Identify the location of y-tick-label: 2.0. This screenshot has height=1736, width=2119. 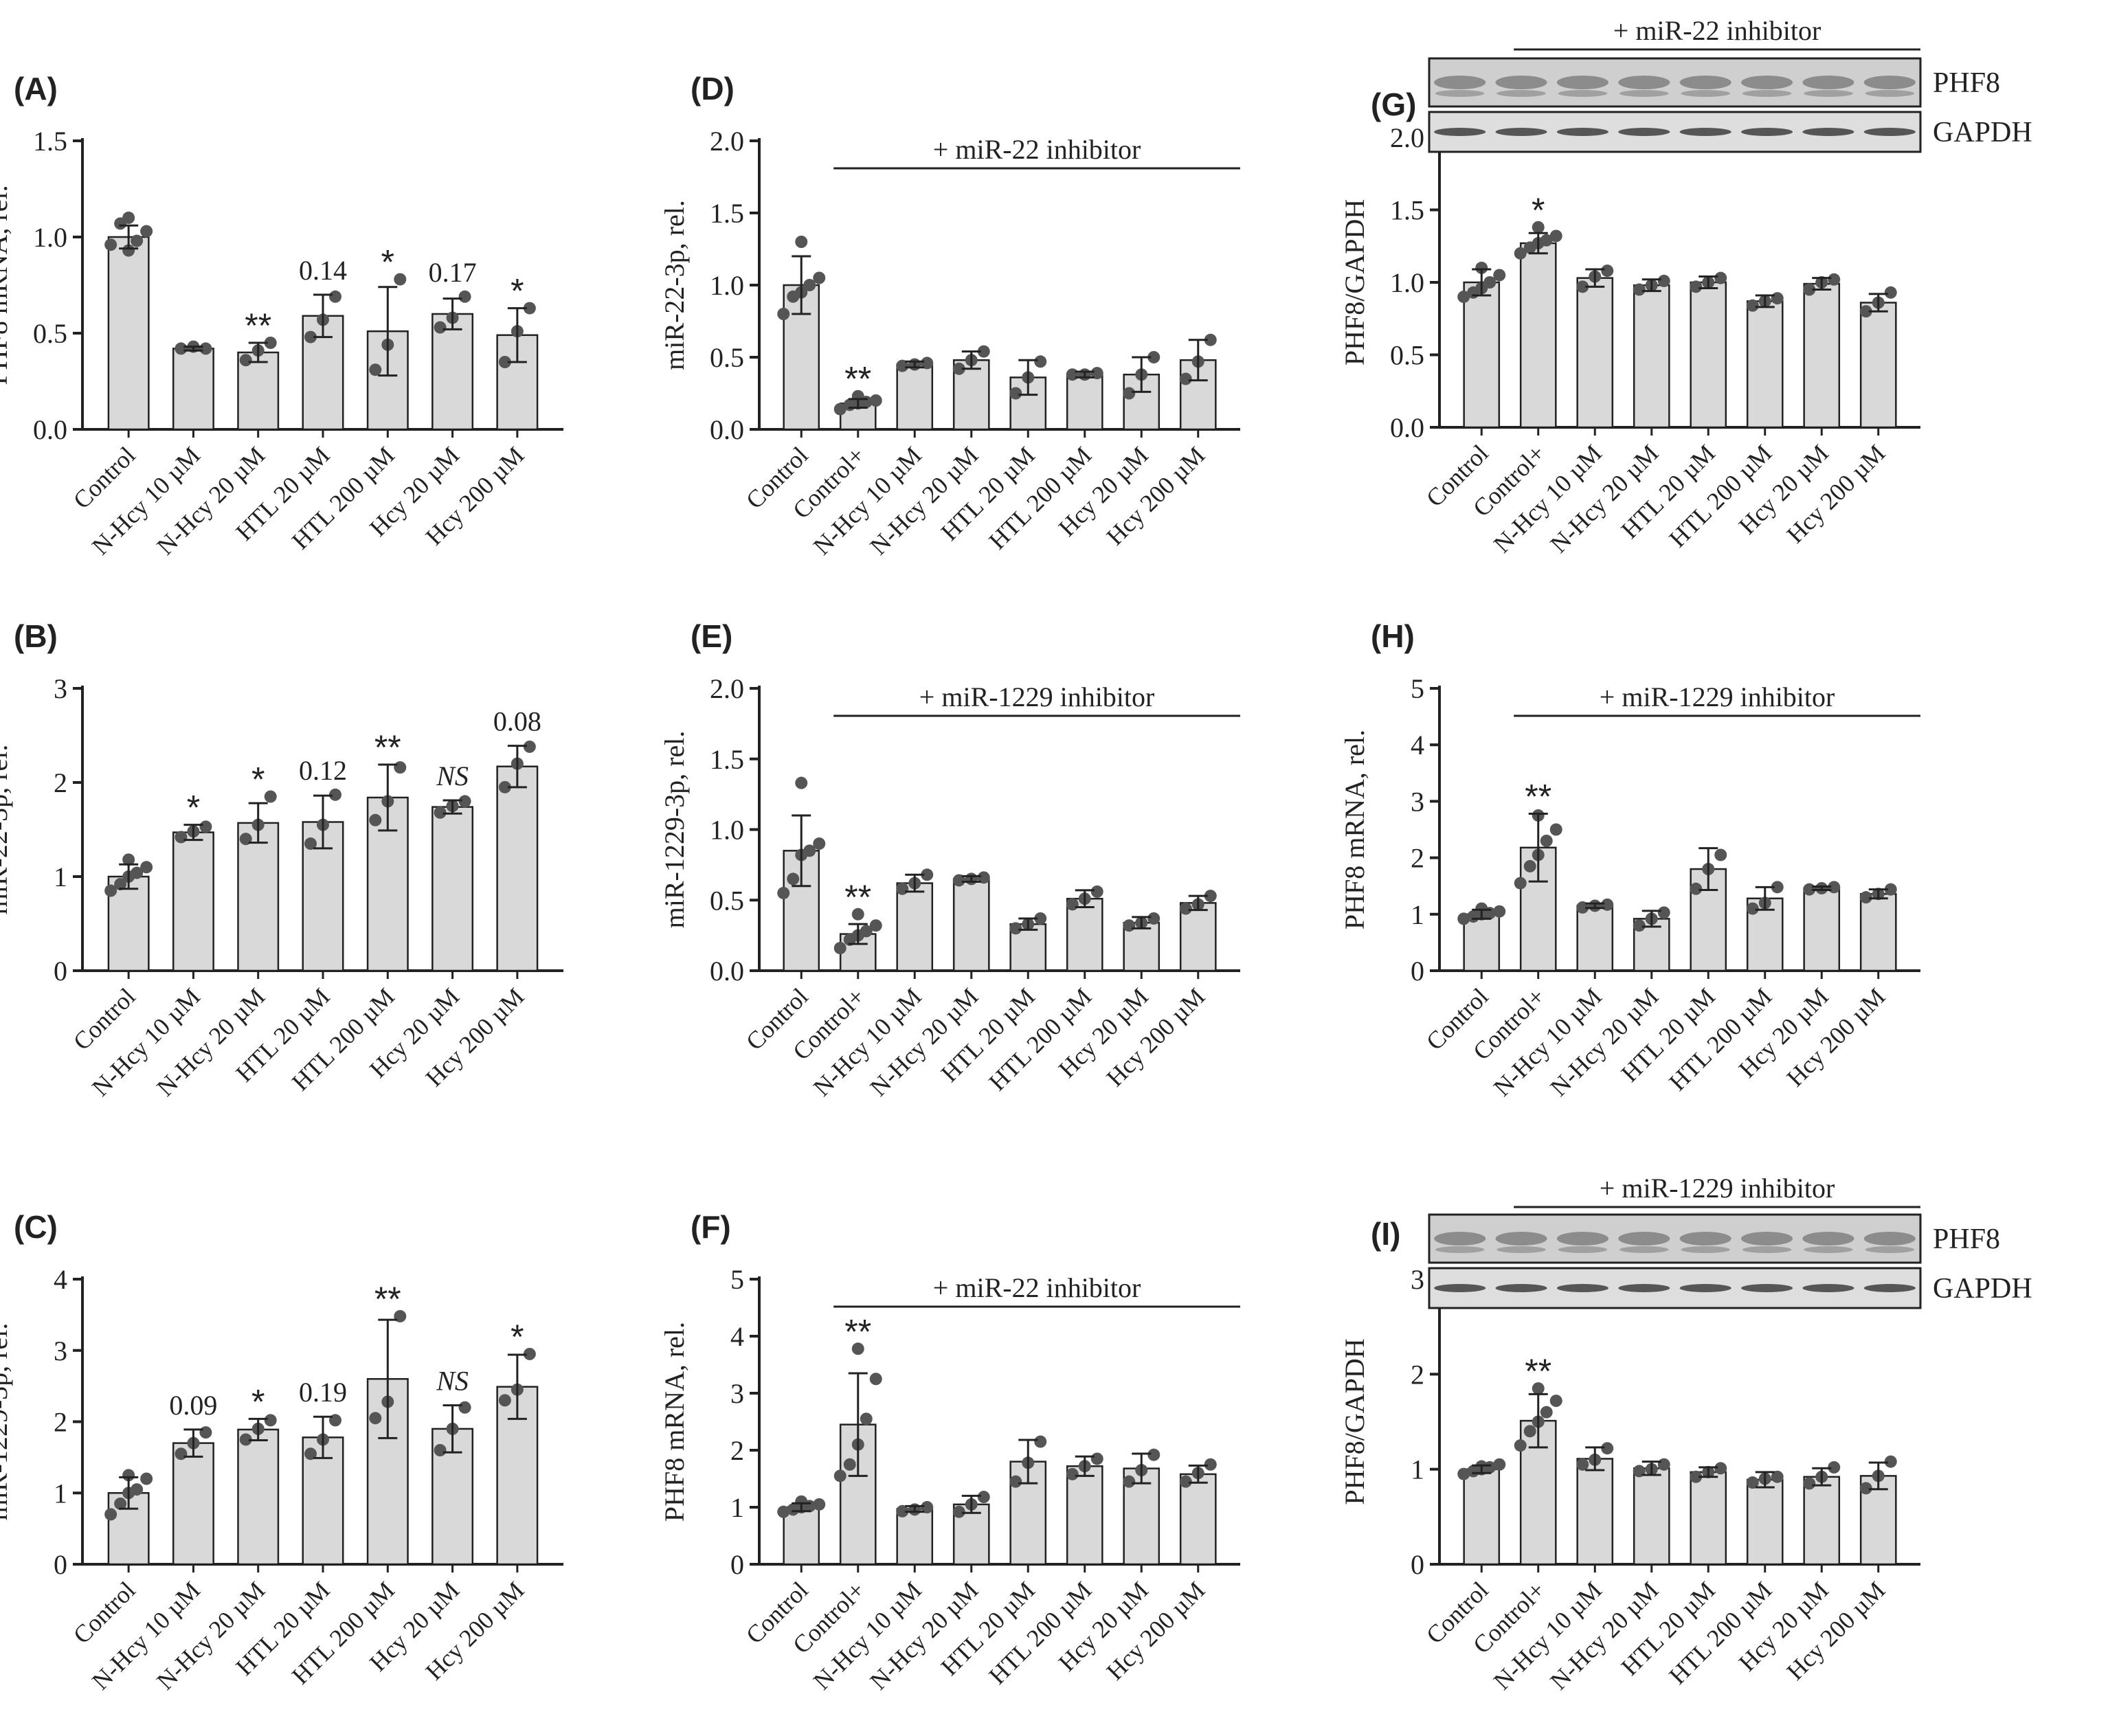
(727, 688).